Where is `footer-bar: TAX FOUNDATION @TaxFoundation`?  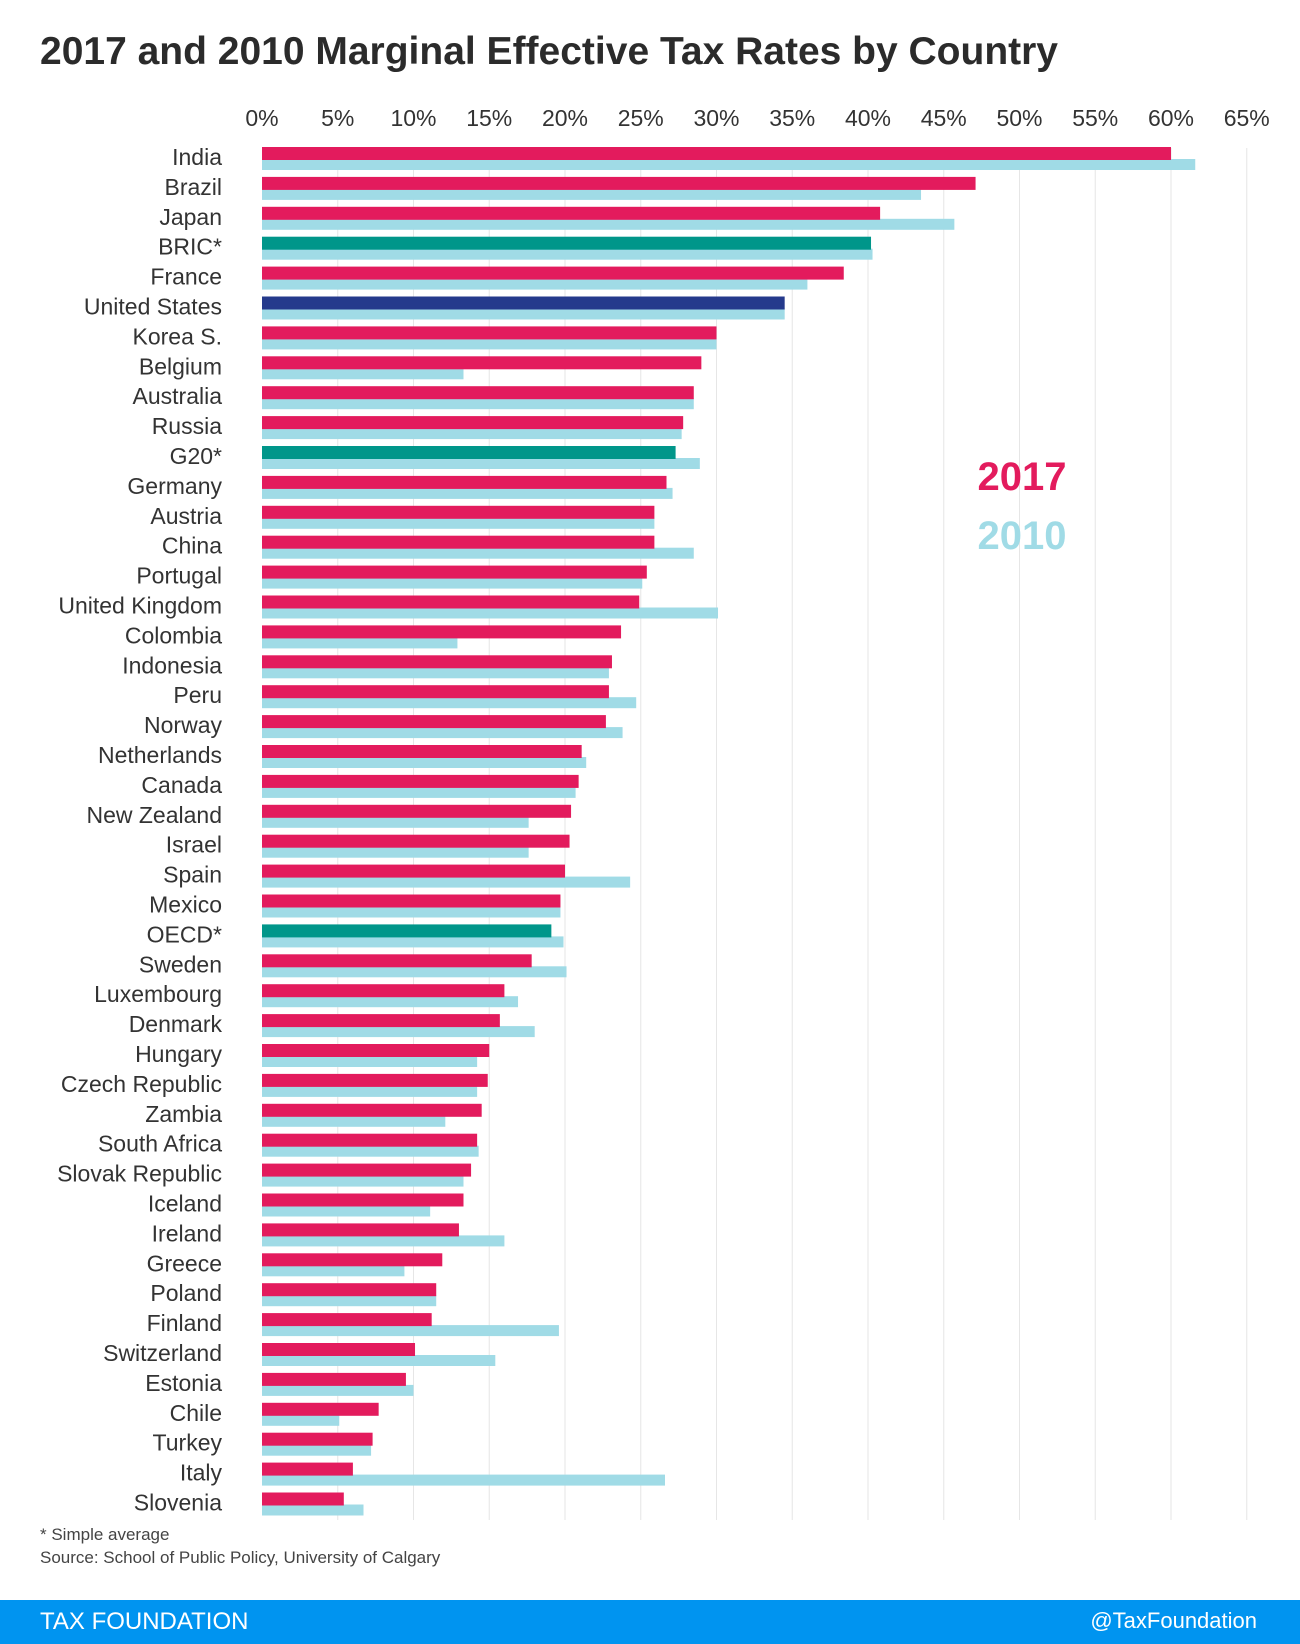 footer-bar: TAX FOUNDATION @TaxFoundation is located at coordinates (650, 1622).